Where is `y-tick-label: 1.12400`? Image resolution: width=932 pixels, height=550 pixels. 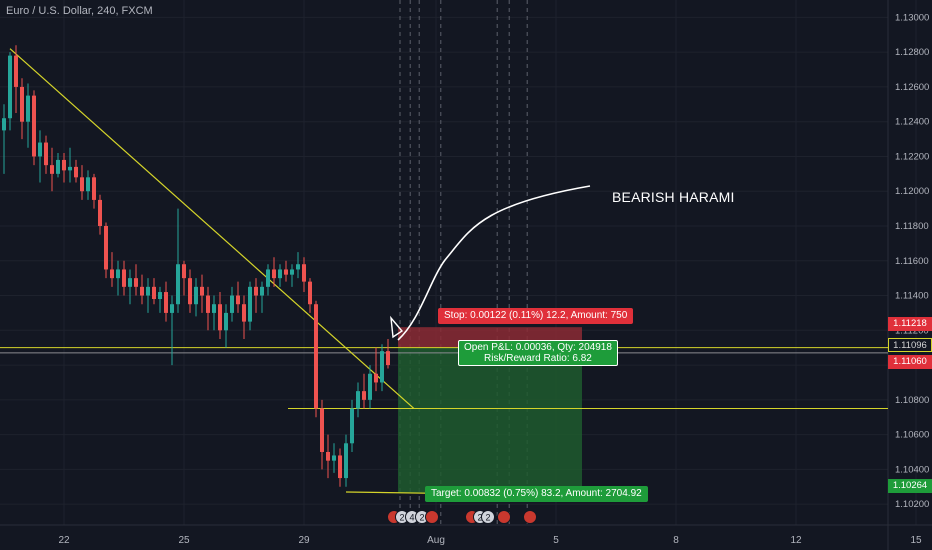 y-tick-label: 1.12400 is located at coordinates (912, 122).